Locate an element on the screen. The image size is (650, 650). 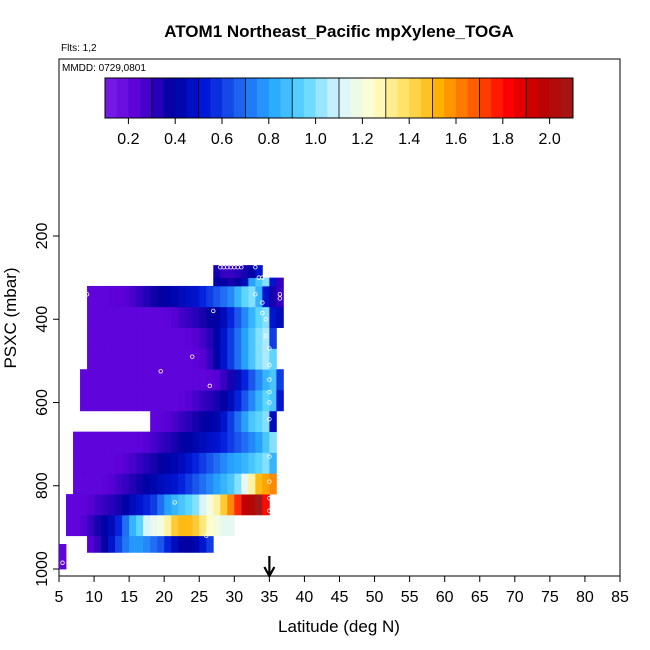
x-tick-label: 10 is located at coordinates (94, 597).